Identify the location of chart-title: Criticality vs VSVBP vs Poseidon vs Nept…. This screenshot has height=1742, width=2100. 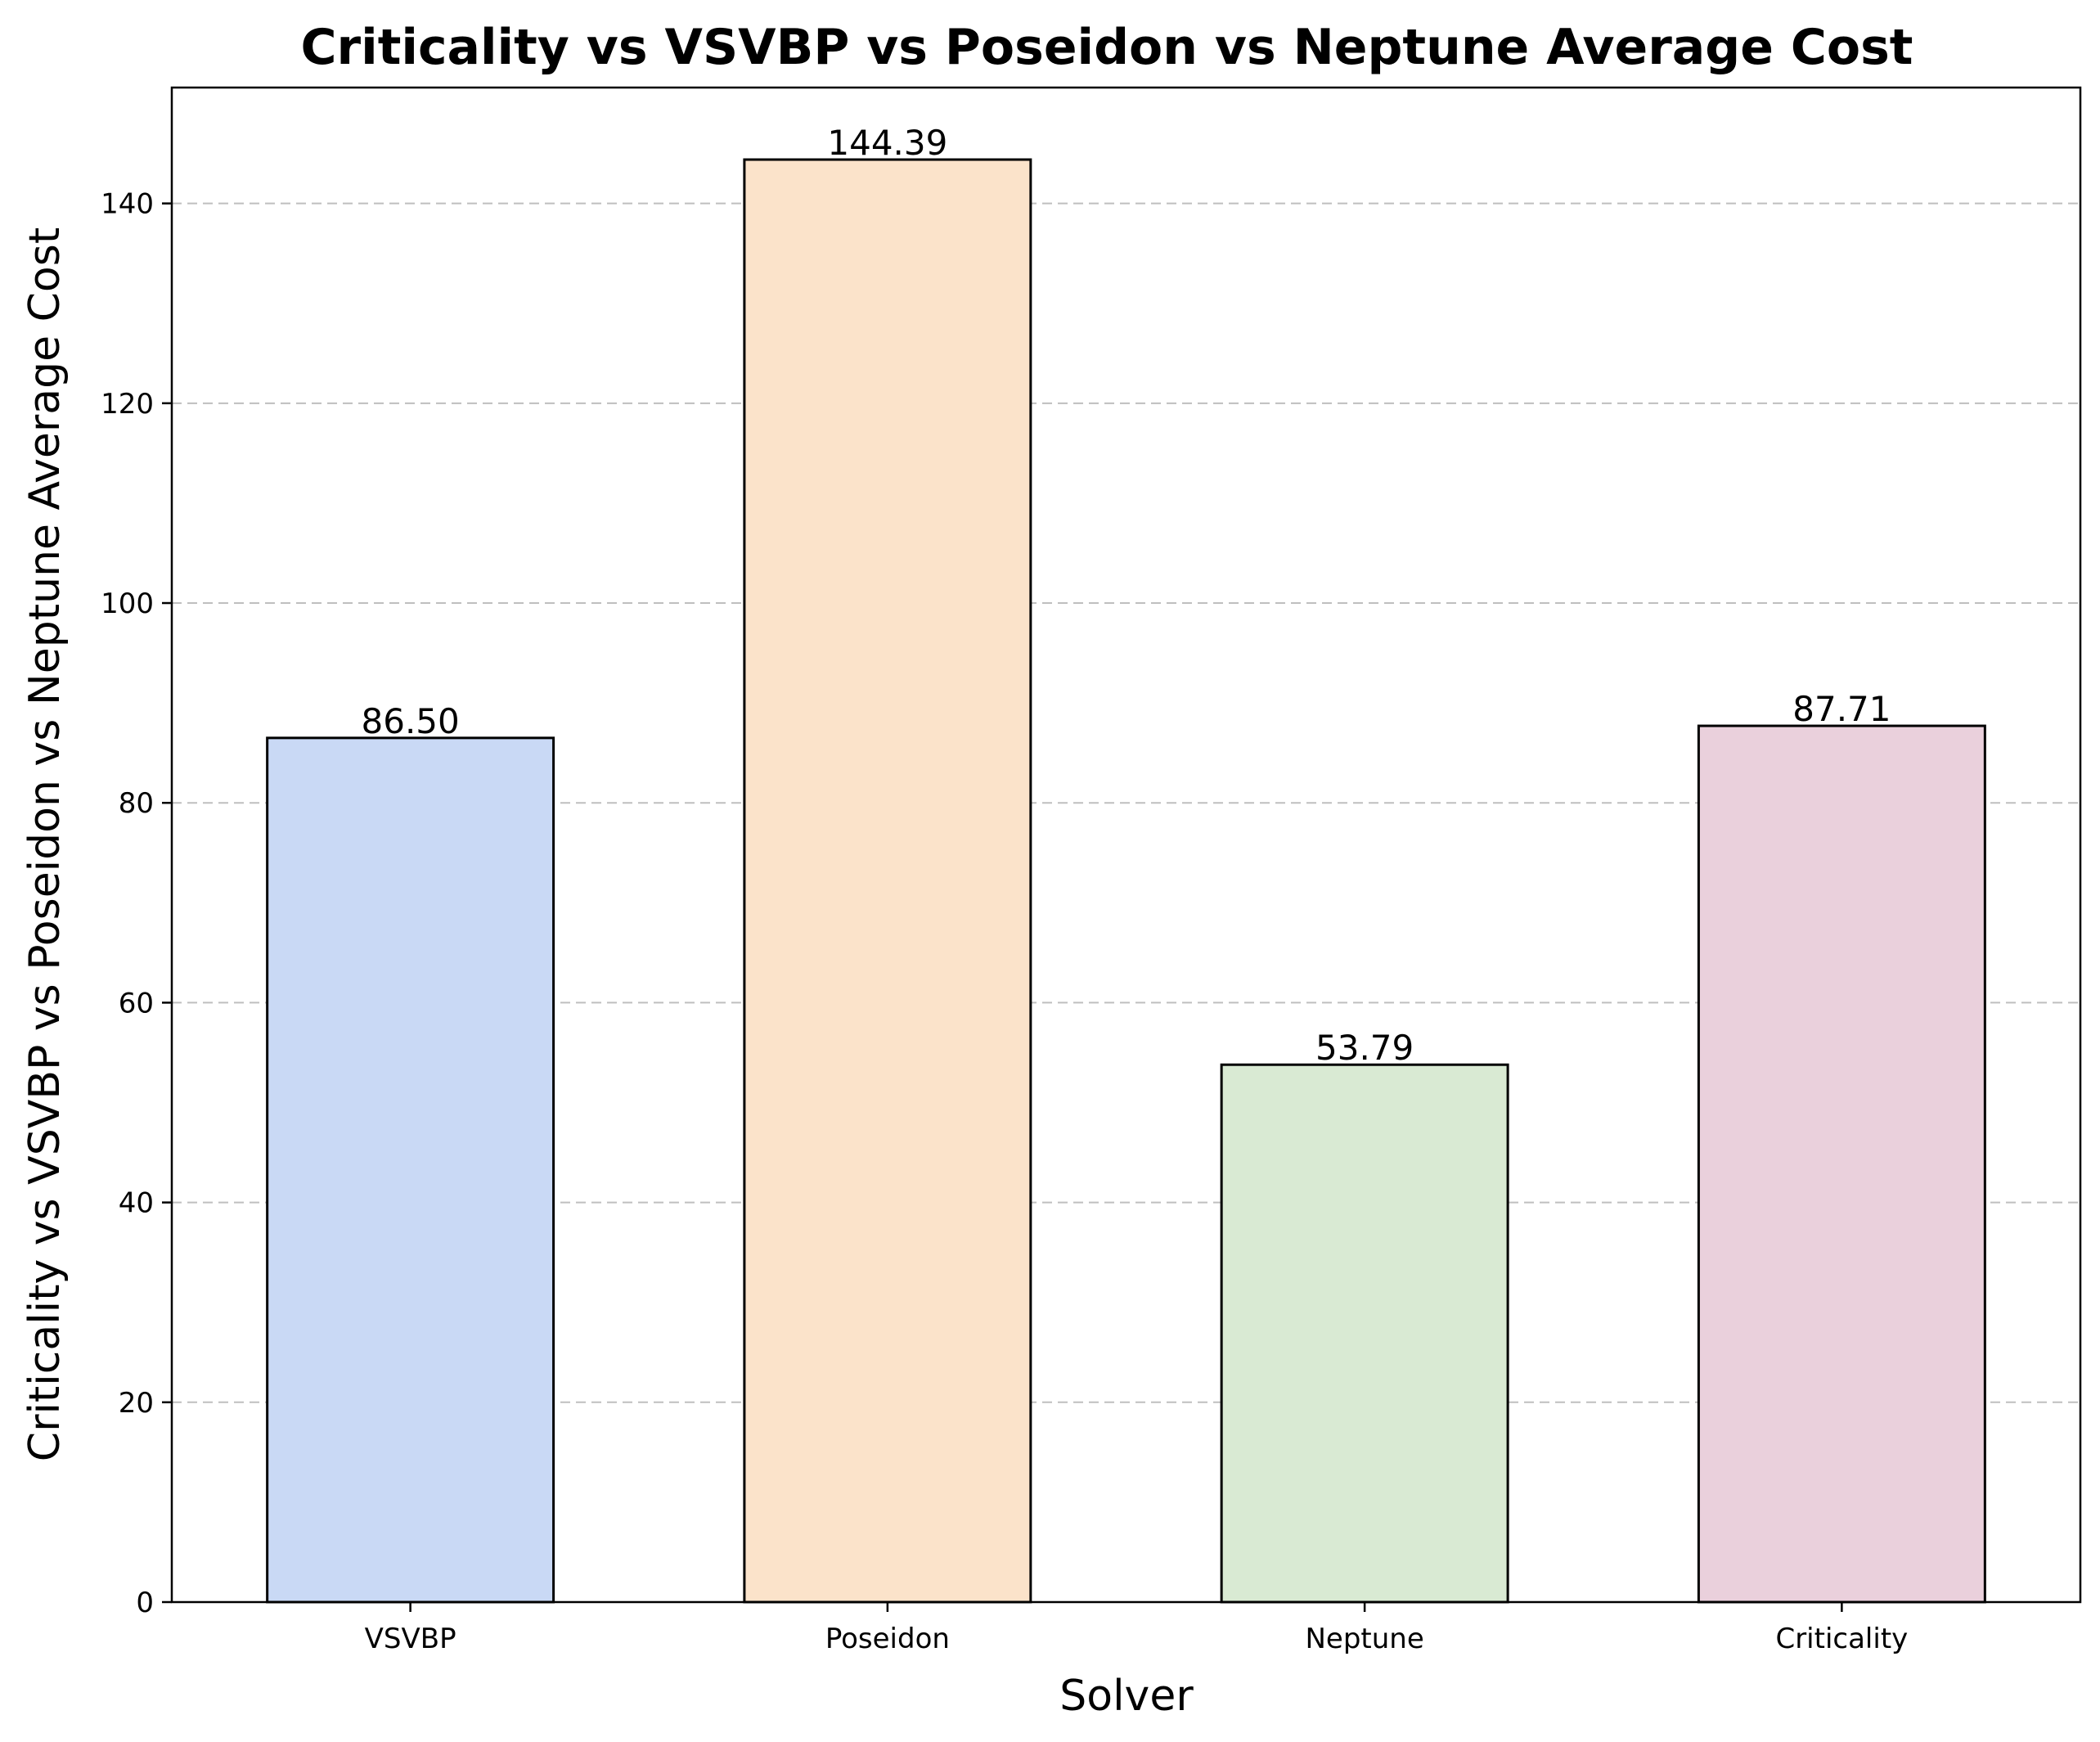
(1107, 48).